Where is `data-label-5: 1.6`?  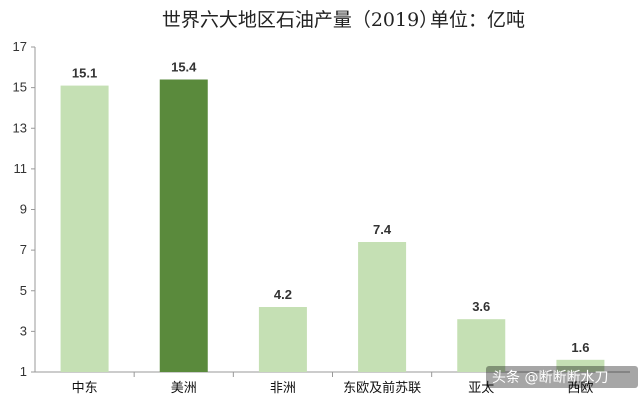 data-label-5: 1.6 is located at coordinates (580, 347).